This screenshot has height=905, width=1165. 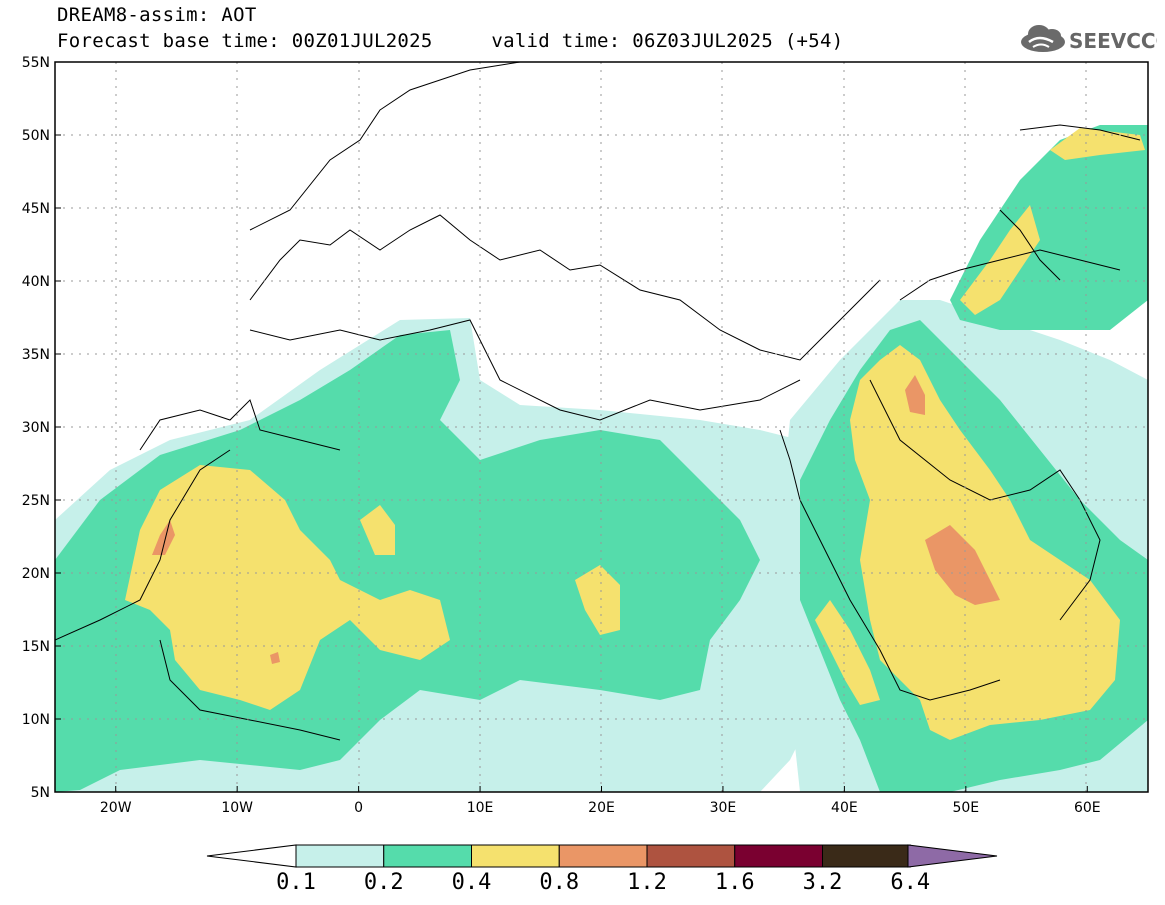 I want to click on latitude-label: 5N, so click(x=40, y=793).